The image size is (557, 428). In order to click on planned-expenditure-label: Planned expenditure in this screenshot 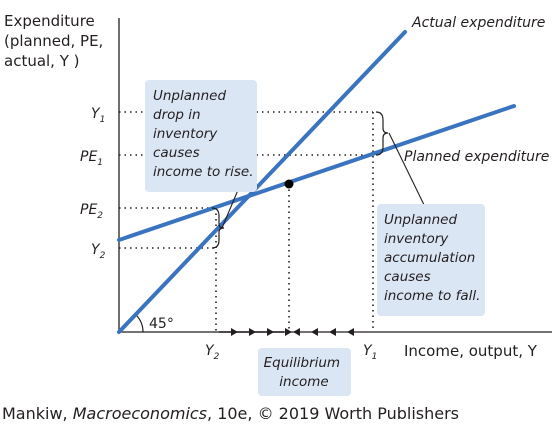, I will do `click(476, 157)`.